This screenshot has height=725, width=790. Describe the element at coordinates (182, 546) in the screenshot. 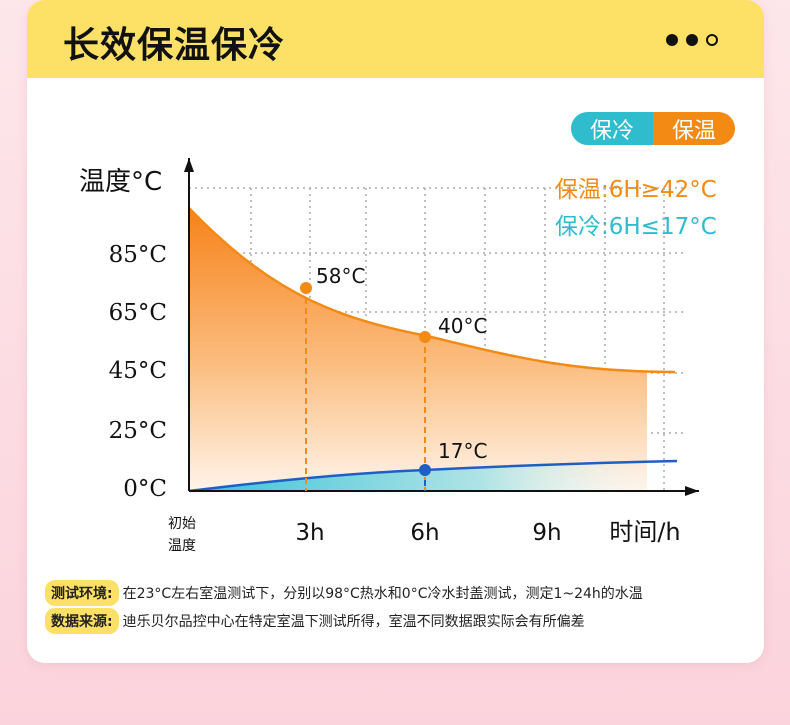

I see `x-tick-0-line-2: 温度` at that location.